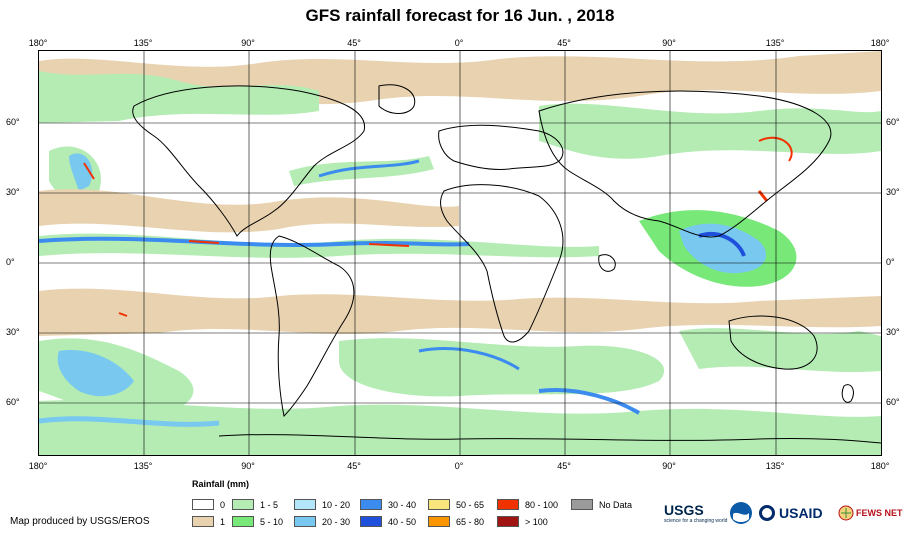  I want to click on usgs-logo: USGS science for a changing world, so click(695, 513).